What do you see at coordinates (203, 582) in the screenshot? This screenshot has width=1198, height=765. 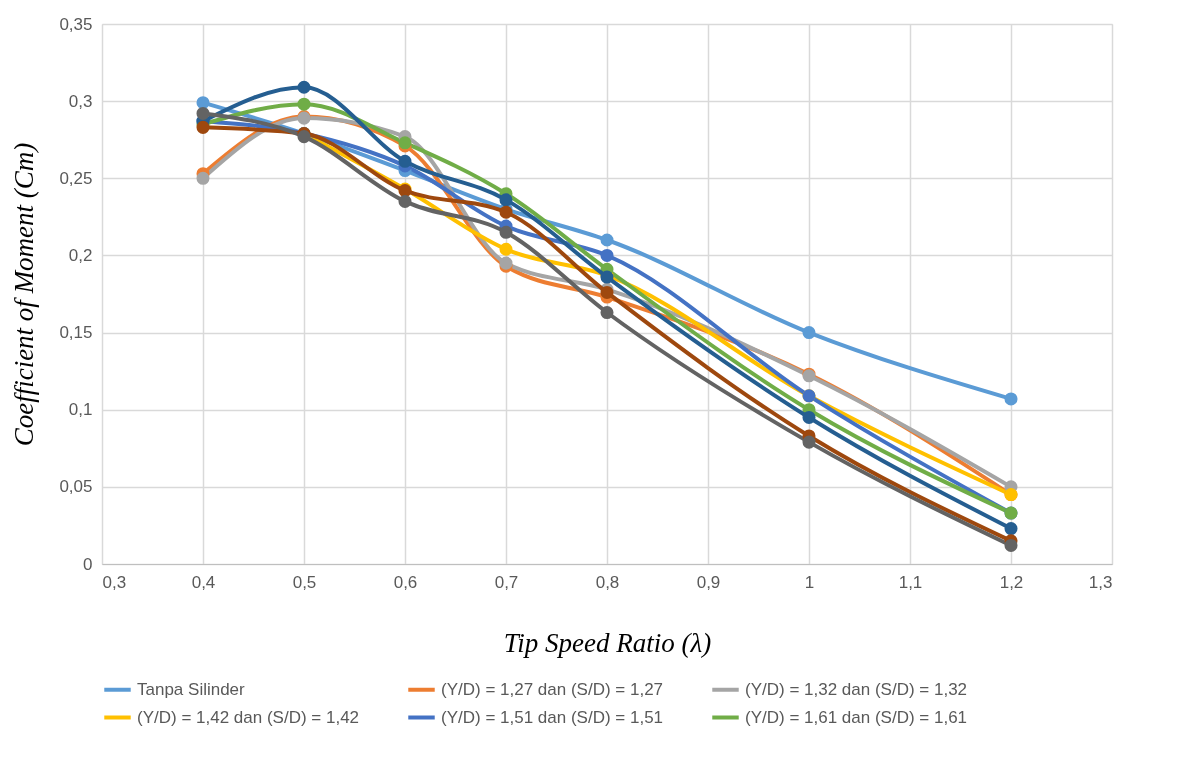 I see `x-tick-label: 0,4` at bounding box center [203, 582].